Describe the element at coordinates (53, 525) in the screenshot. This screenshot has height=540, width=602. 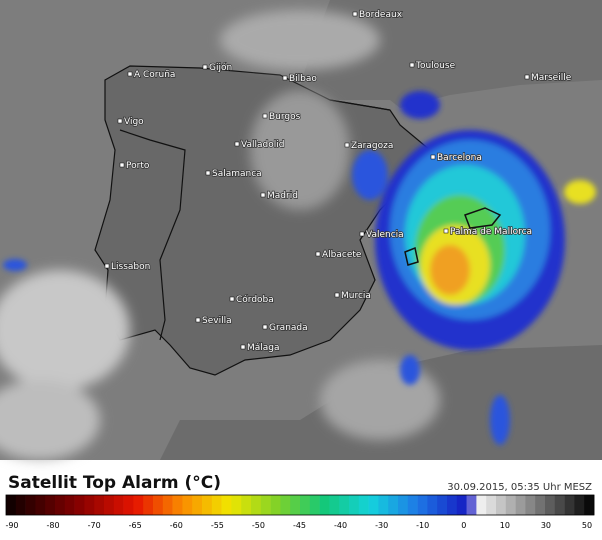
I see `tick-label: -80` at that location.